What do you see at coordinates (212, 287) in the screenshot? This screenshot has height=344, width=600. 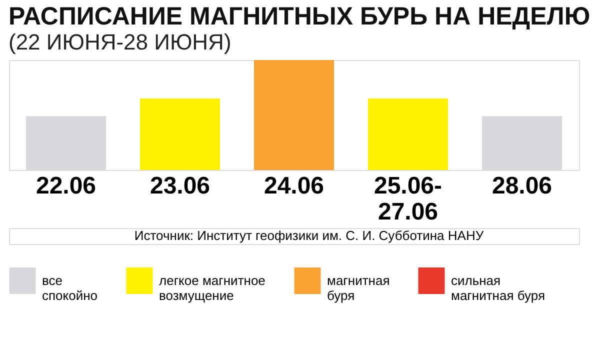 I see `legend-label: легкое магнитное возмущение` at bounding box center [212, 287].